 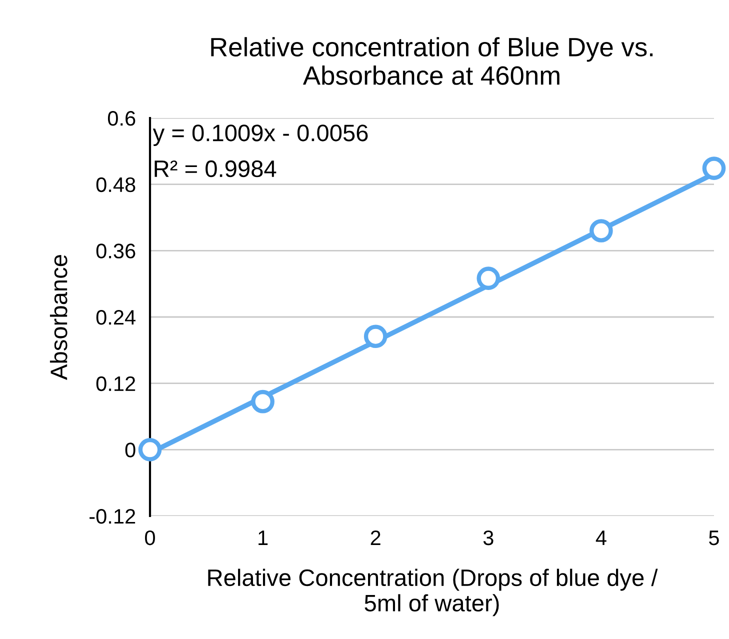 What do you see at coordinates (116, 384) in the screenshot?
I see `y-tick-label: 0.12` at bounding box center [116, 384].